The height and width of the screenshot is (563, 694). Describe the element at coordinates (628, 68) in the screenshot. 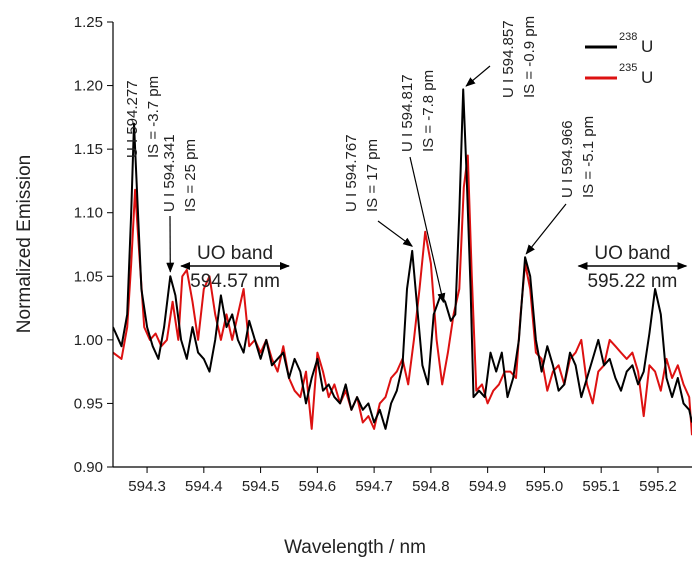

I see `legend-235u-sup: 235` at that location.